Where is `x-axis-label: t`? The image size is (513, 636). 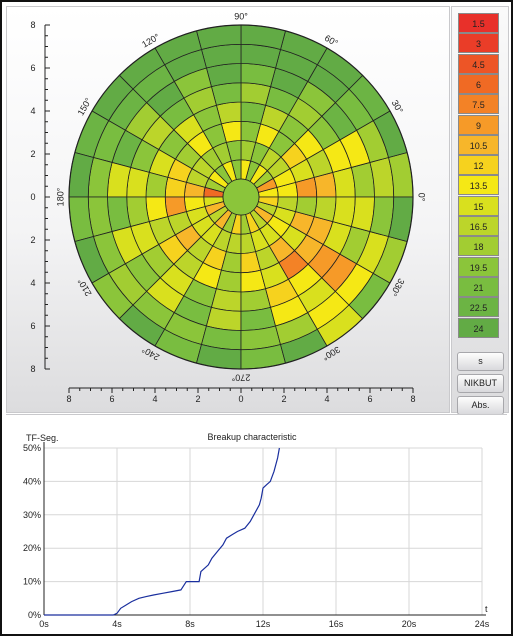
x-axis-label: t is located at coordinates (486, 609).